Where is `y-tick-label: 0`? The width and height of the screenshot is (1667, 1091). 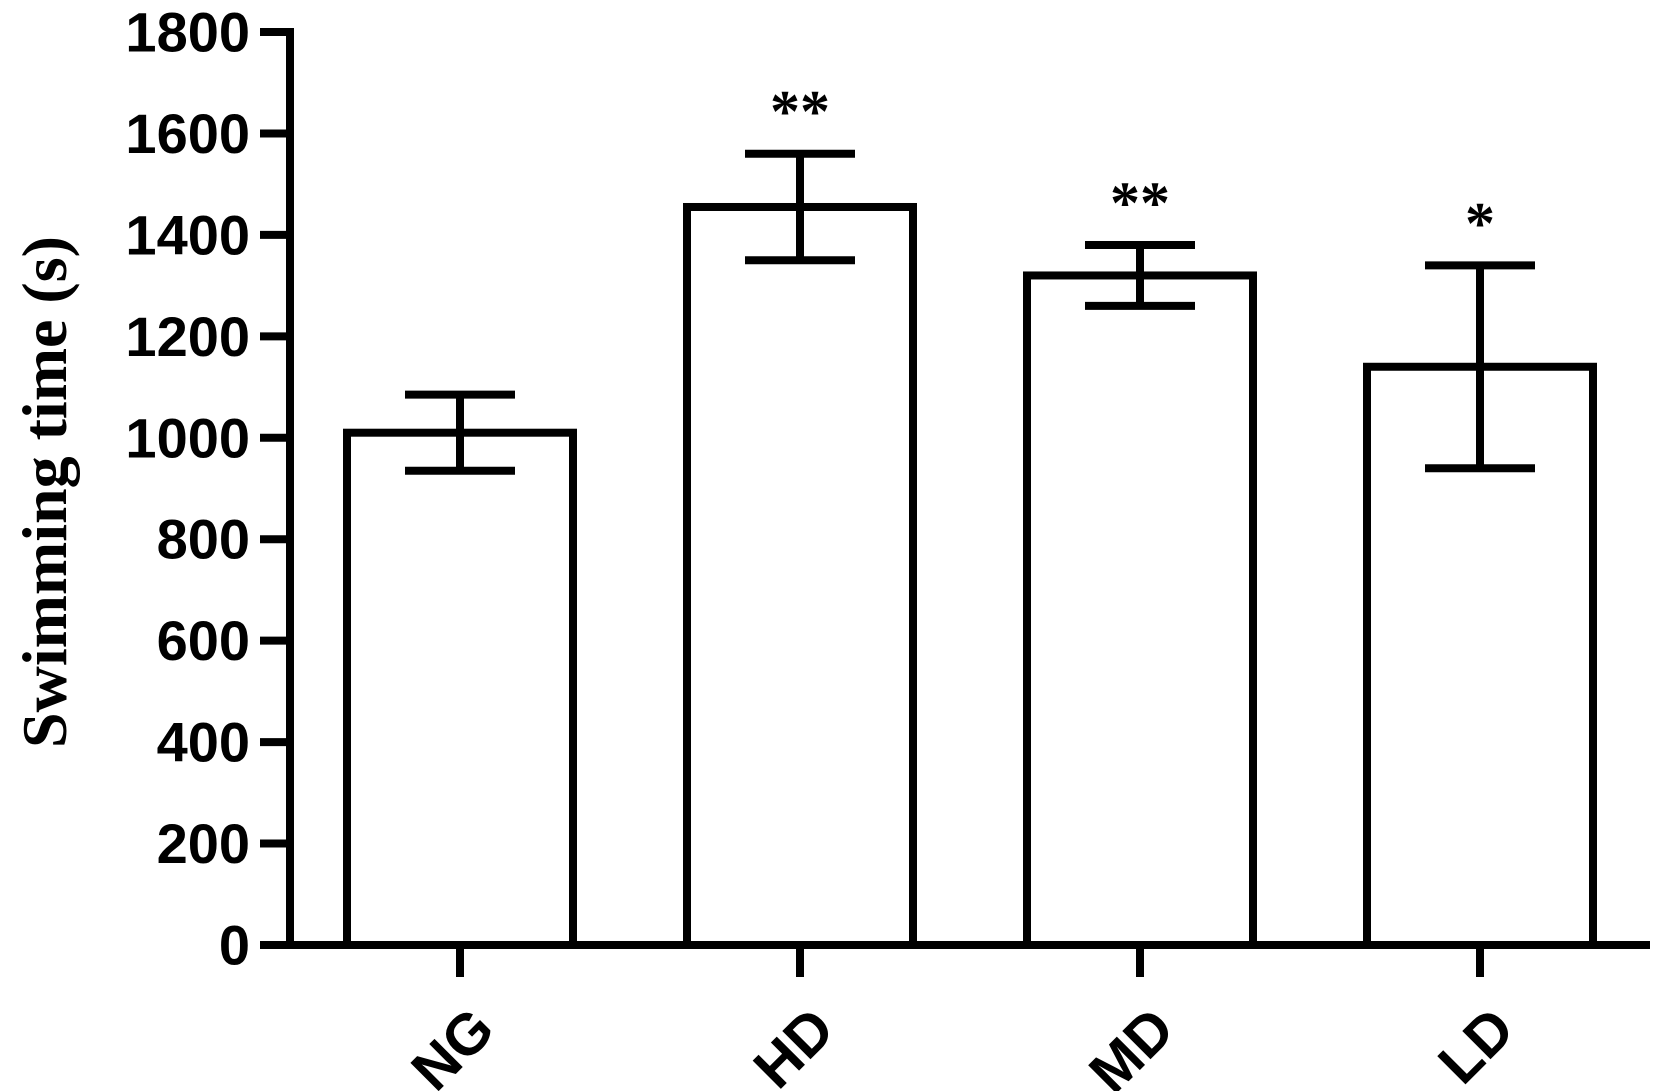 y-tick-label: 0 is located at coordinates (234, 945).